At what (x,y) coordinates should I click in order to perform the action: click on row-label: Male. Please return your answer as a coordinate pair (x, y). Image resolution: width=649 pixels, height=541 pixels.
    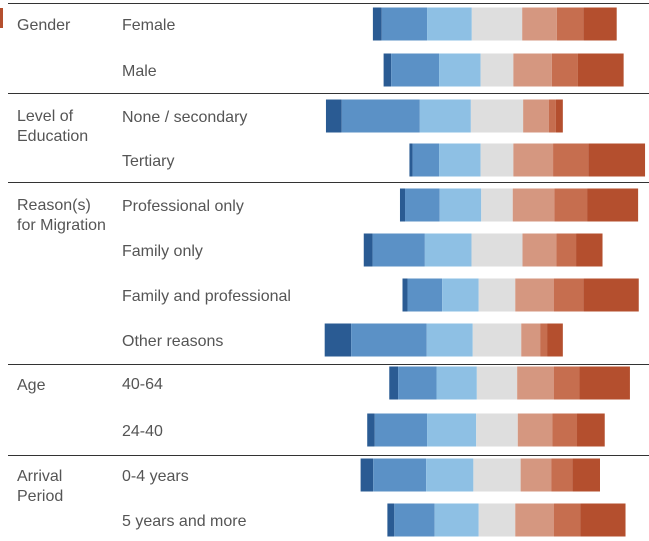
    Looking at the image, I should click on (139, 71).